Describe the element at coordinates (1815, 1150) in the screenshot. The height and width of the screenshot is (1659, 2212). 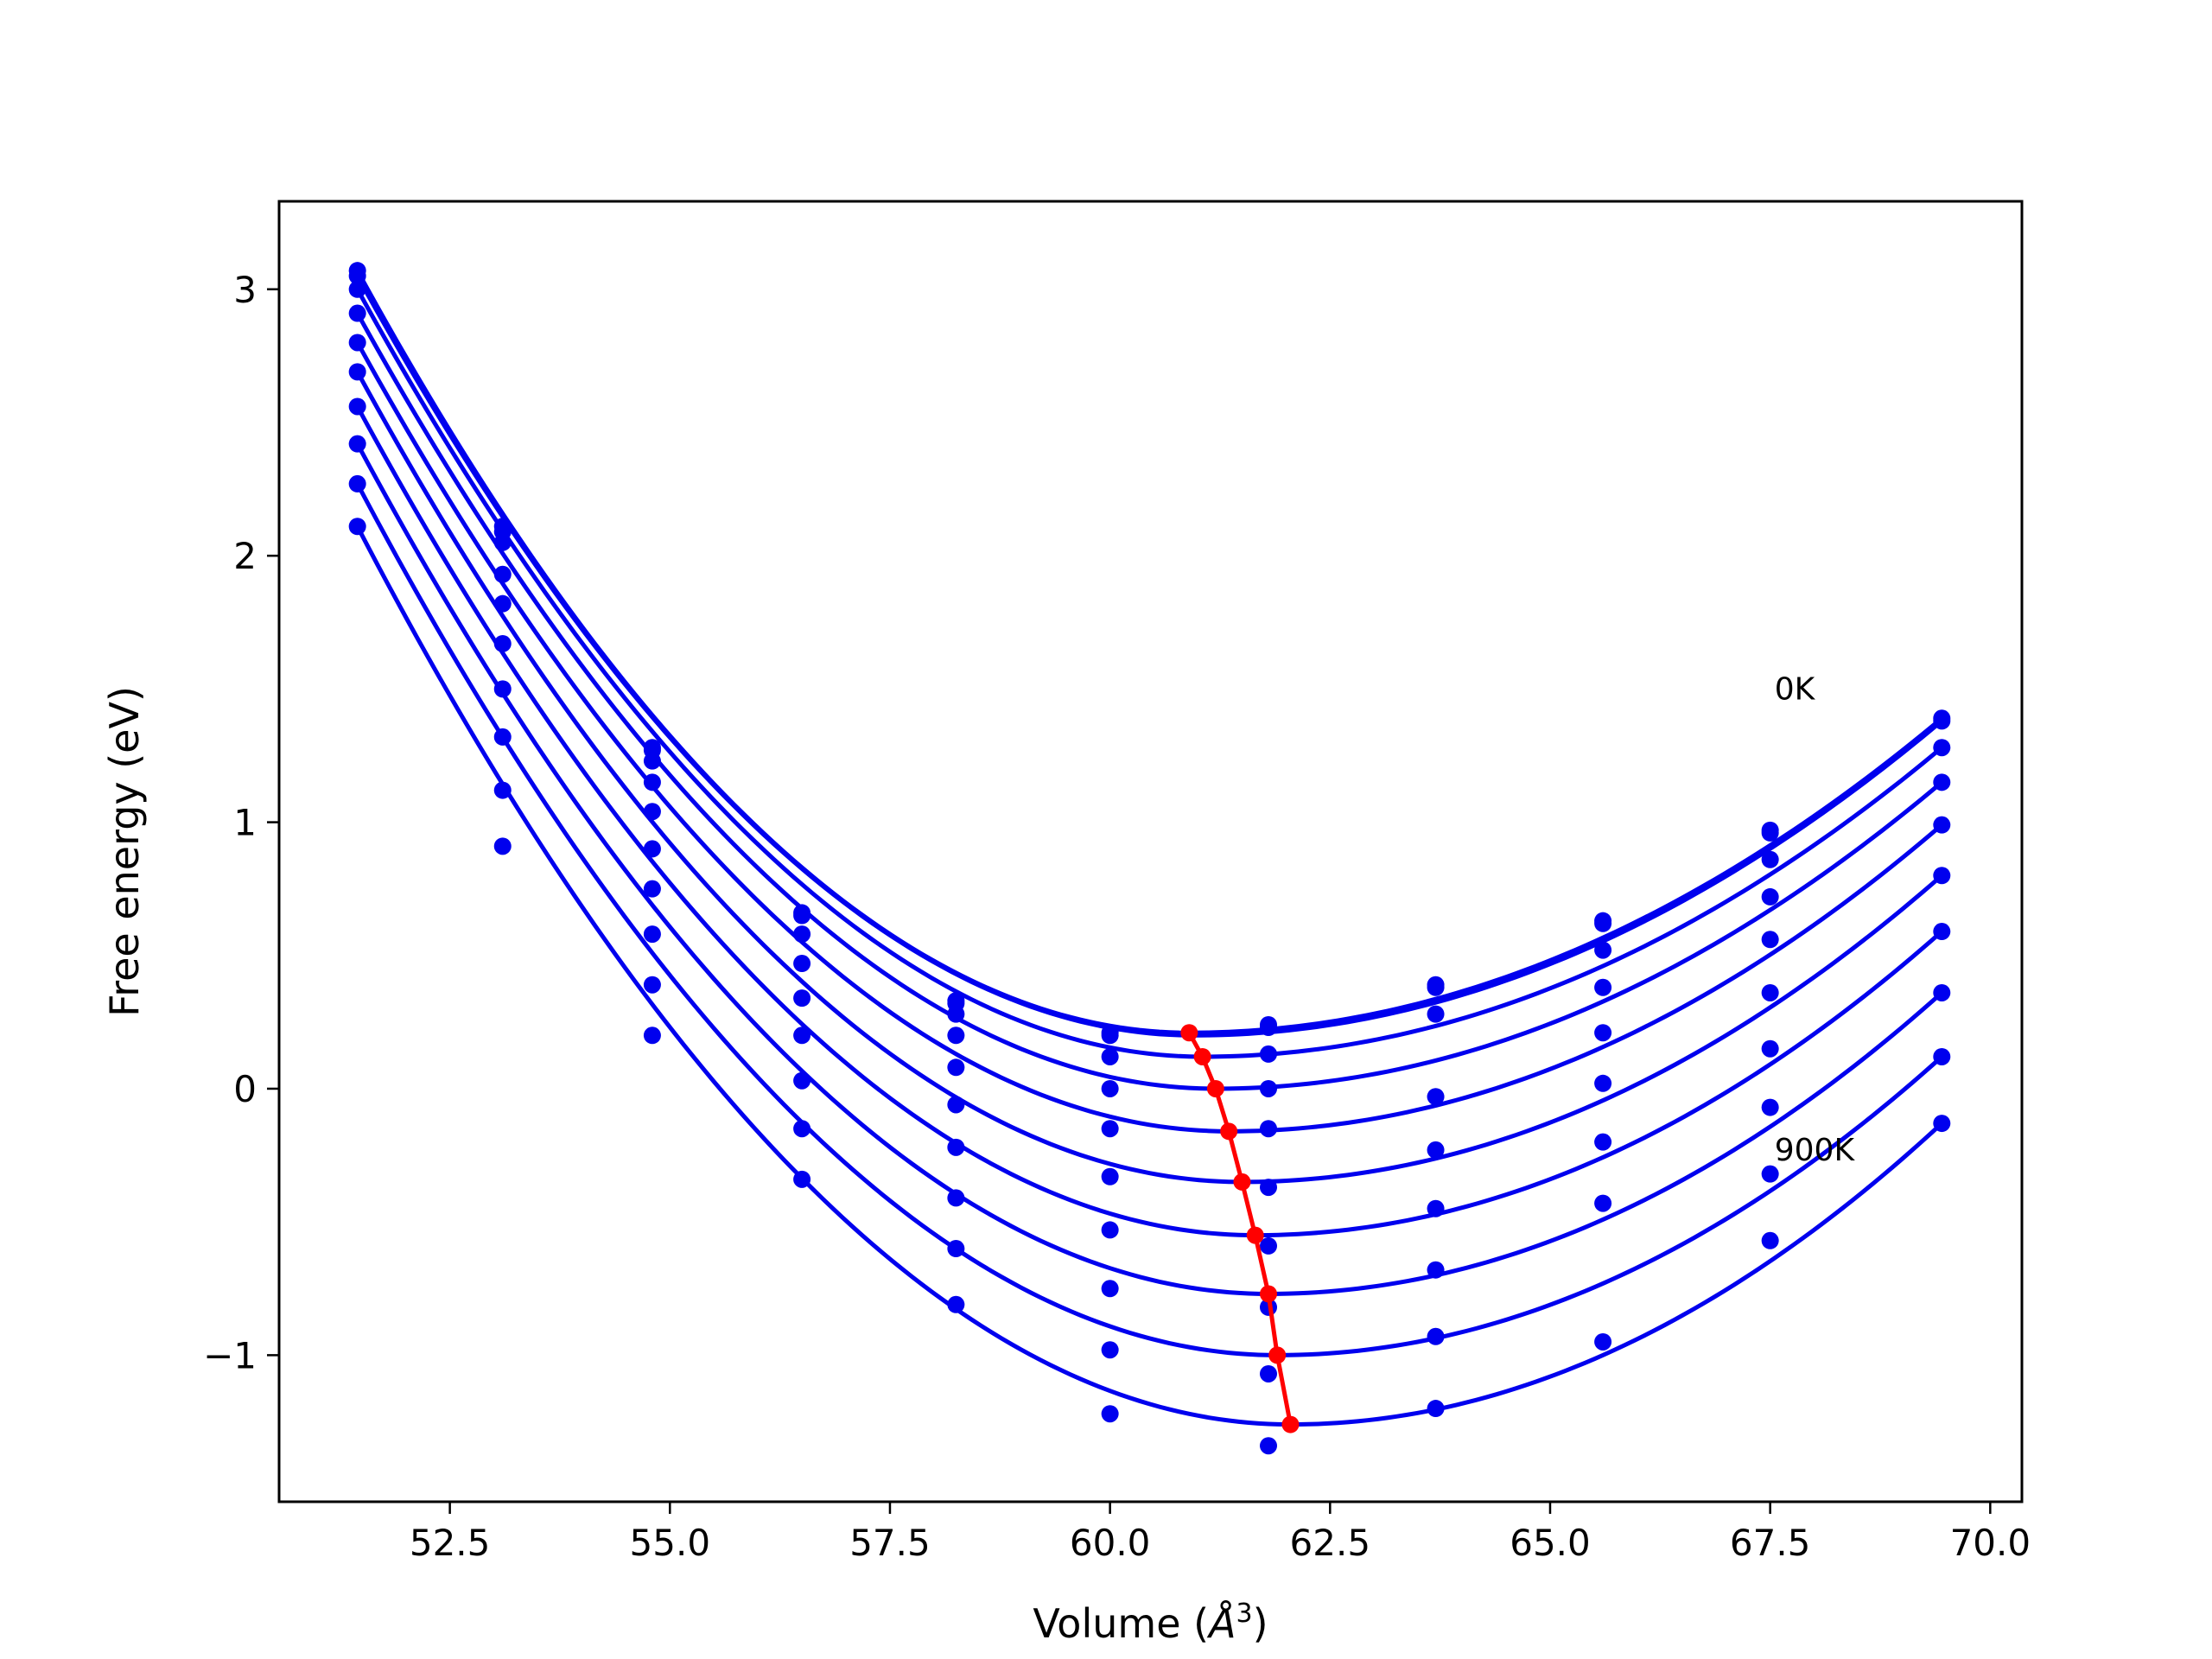
I see `annotation-900k: 900K` at that location.